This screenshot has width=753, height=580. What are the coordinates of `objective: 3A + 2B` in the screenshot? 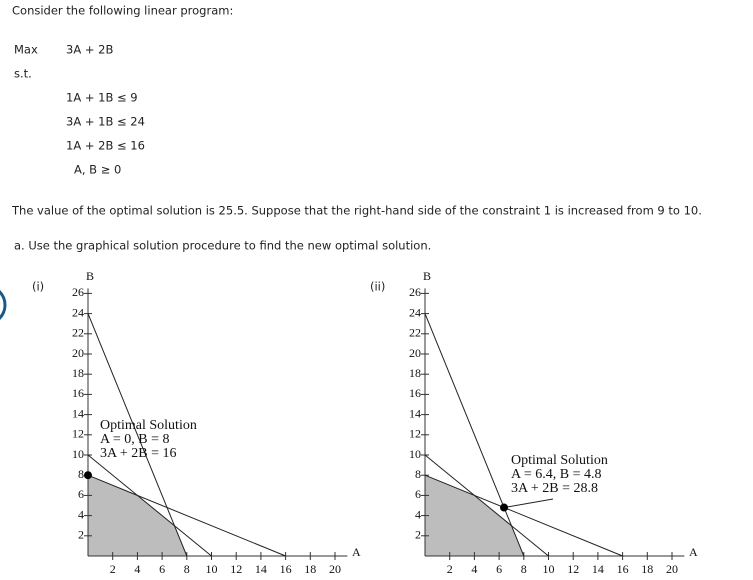 It's located at (89, 50).